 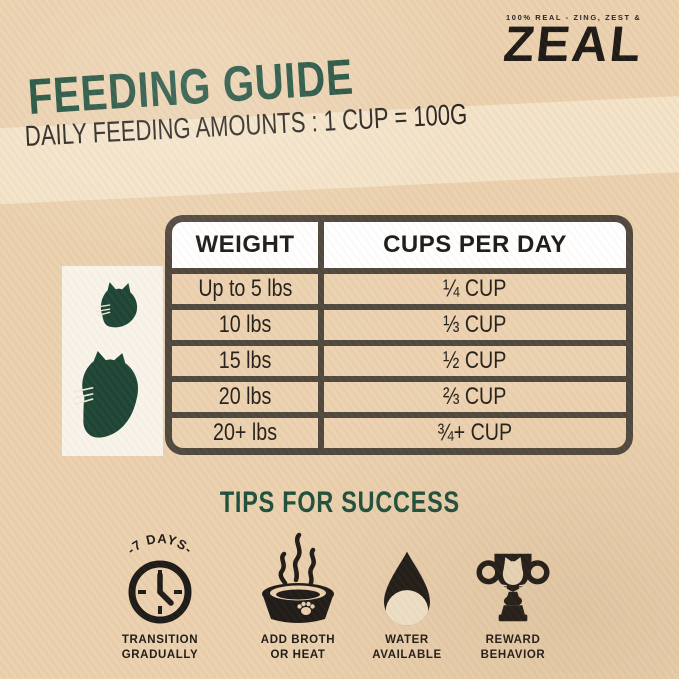 I want to click on small-cat-silhouette-icon, so click(x=117, y=305).